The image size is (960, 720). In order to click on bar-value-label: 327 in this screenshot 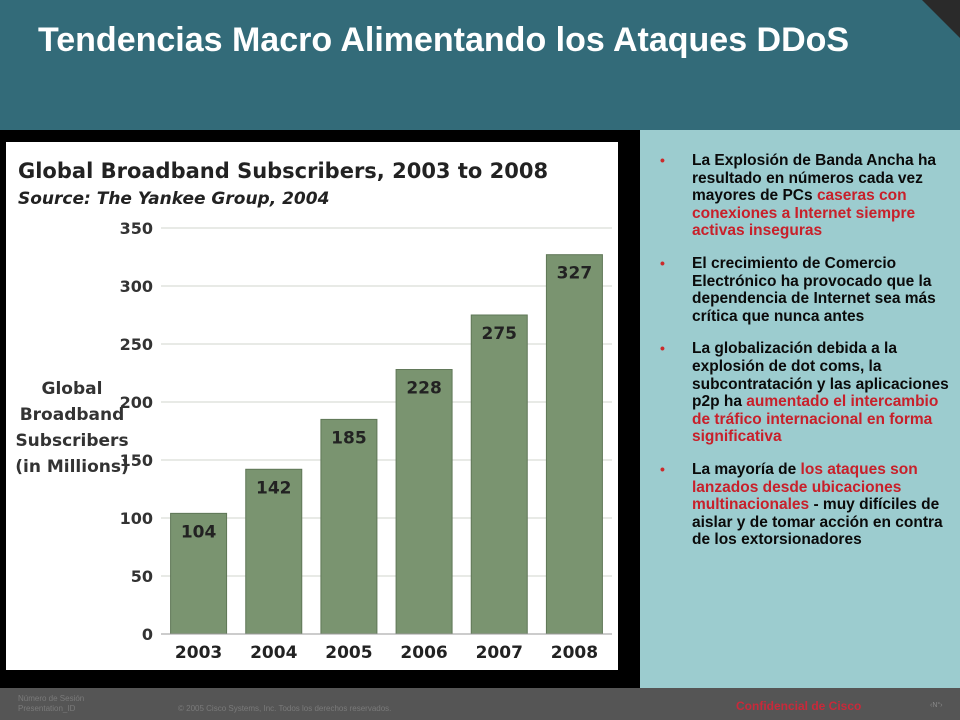, I will do `click(575, 274)`.